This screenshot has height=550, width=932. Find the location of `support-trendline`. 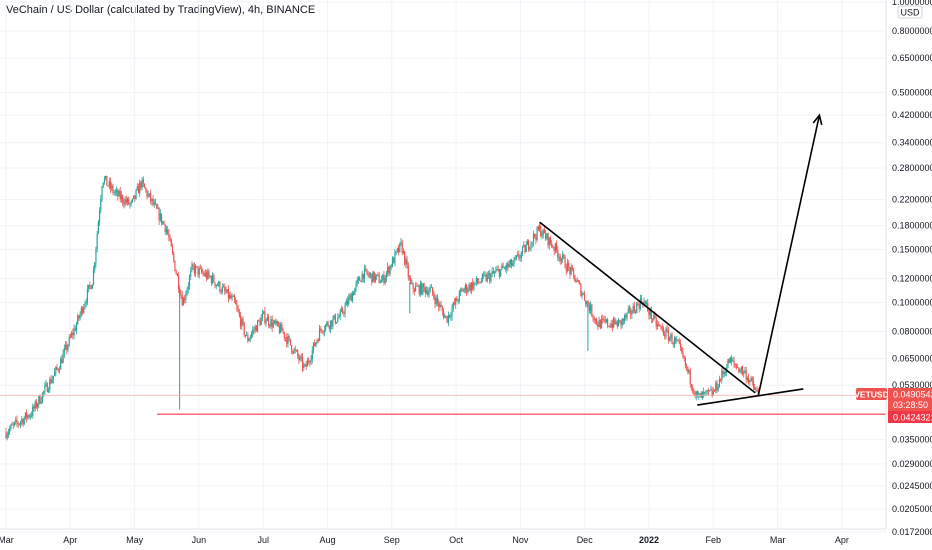

support-trendline is located at coordinates (750, 397).